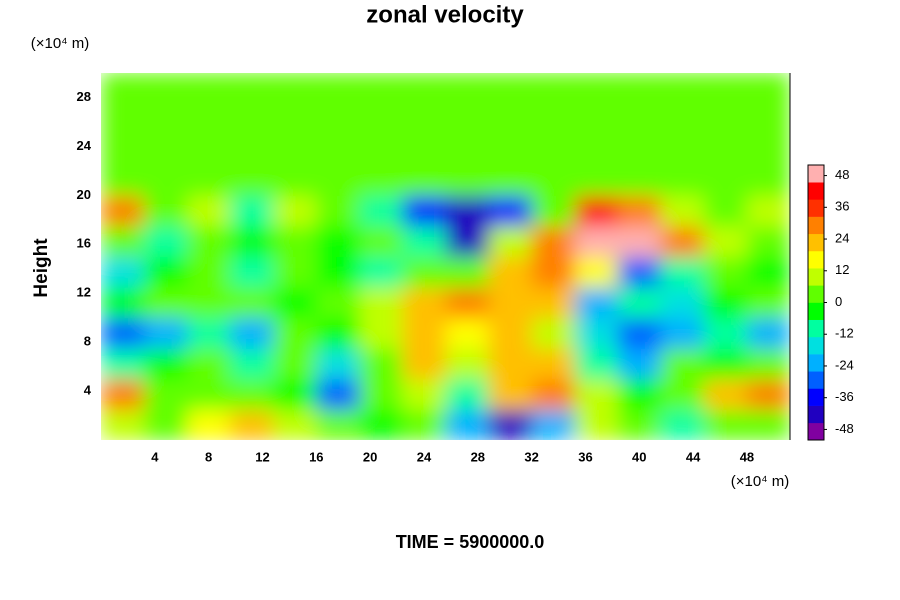 The height and width of the screenshot is (600, 900). Describe the element at coordinates (747, 456) in the screenshot. I see `x-tick-label: 48` at that location.